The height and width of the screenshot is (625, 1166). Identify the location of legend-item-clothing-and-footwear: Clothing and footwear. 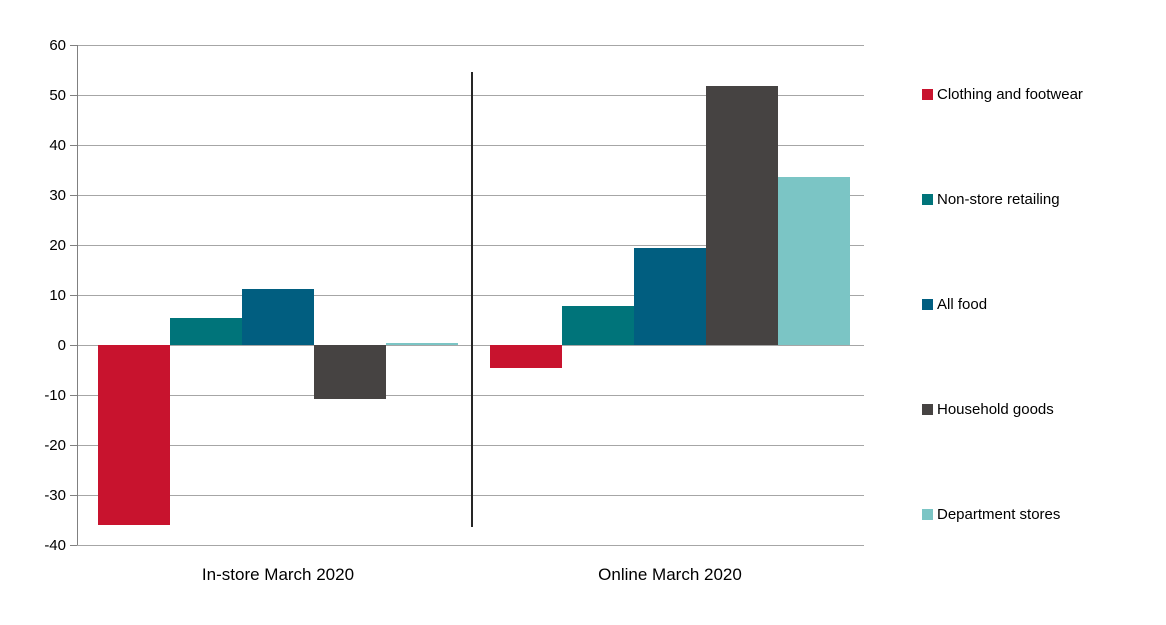
(1002, 94).